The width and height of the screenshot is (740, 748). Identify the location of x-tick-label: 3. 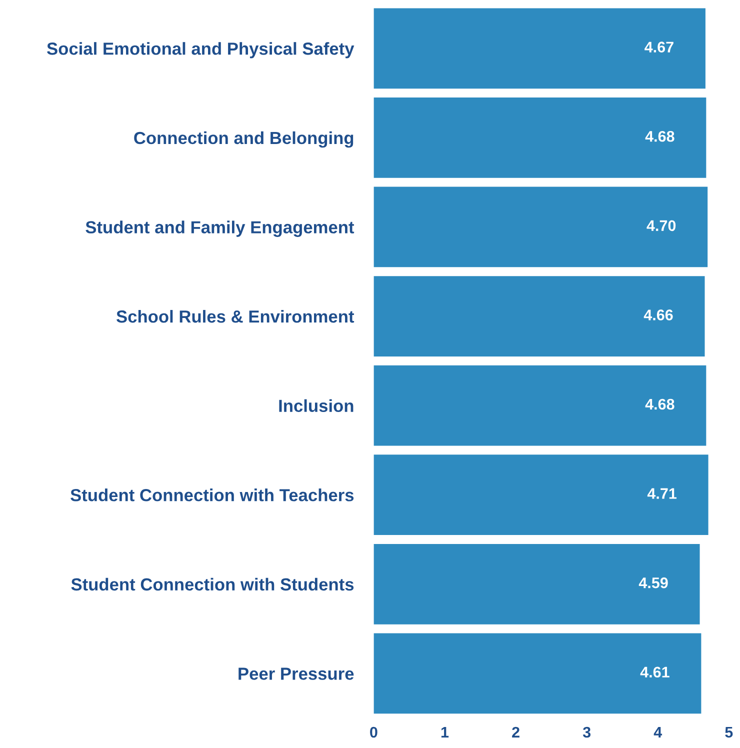
(586, 732).